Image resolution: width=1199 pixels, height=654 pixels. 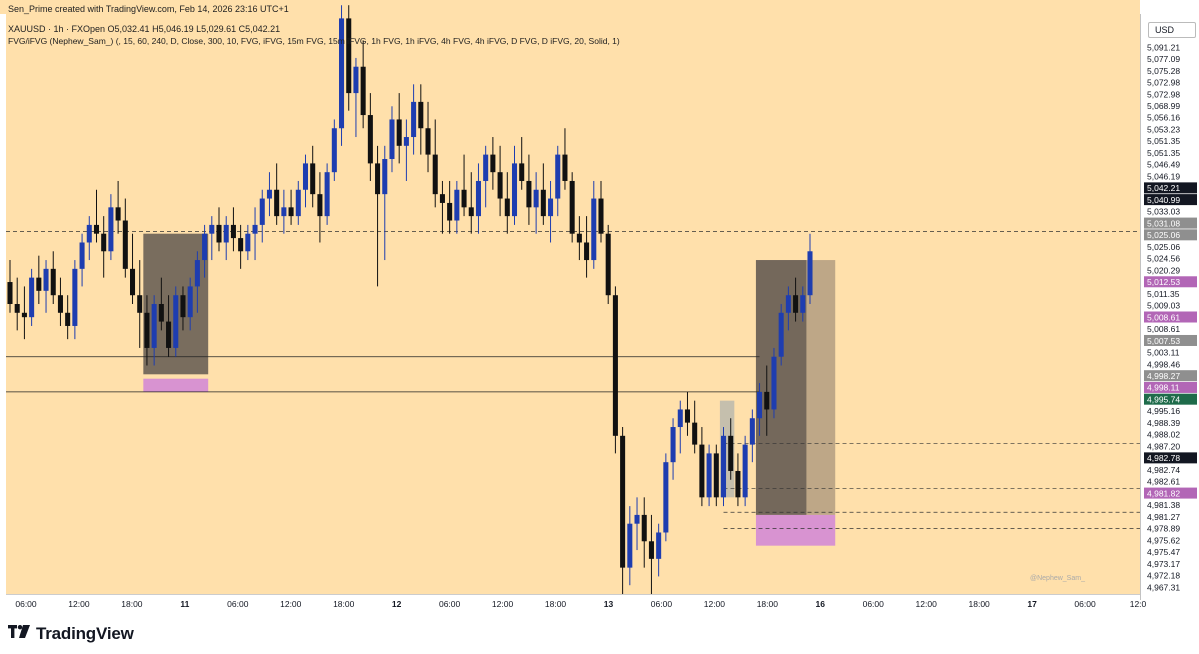 I want to click on plot-top-strip, so click(x=599, y=7).